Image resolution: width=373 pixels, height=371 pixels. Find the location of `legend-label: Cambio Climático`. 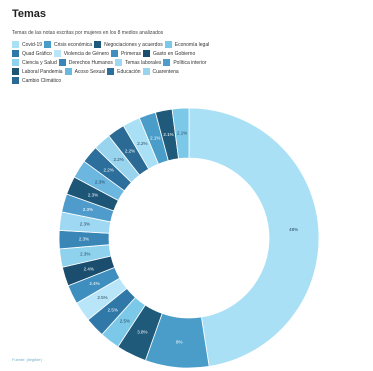

legend-label: Cambio Climático is located at coordinates (42, 80).